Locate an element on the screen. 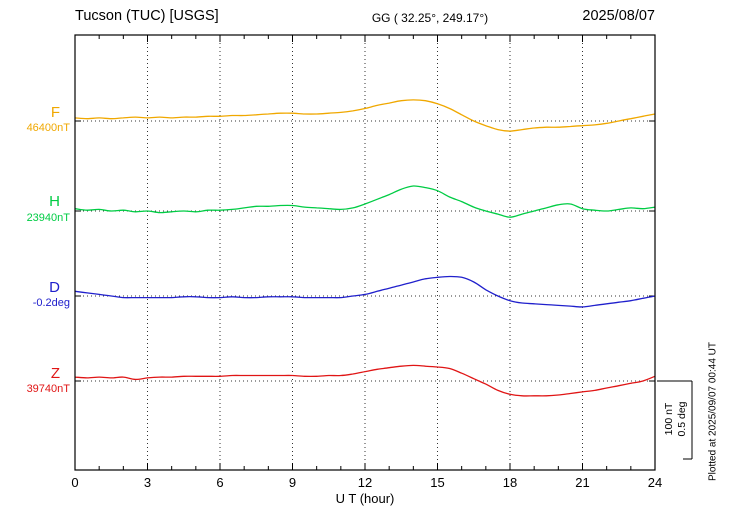  series-baseline-h: 23940nT is located at coordinates (48, 218).